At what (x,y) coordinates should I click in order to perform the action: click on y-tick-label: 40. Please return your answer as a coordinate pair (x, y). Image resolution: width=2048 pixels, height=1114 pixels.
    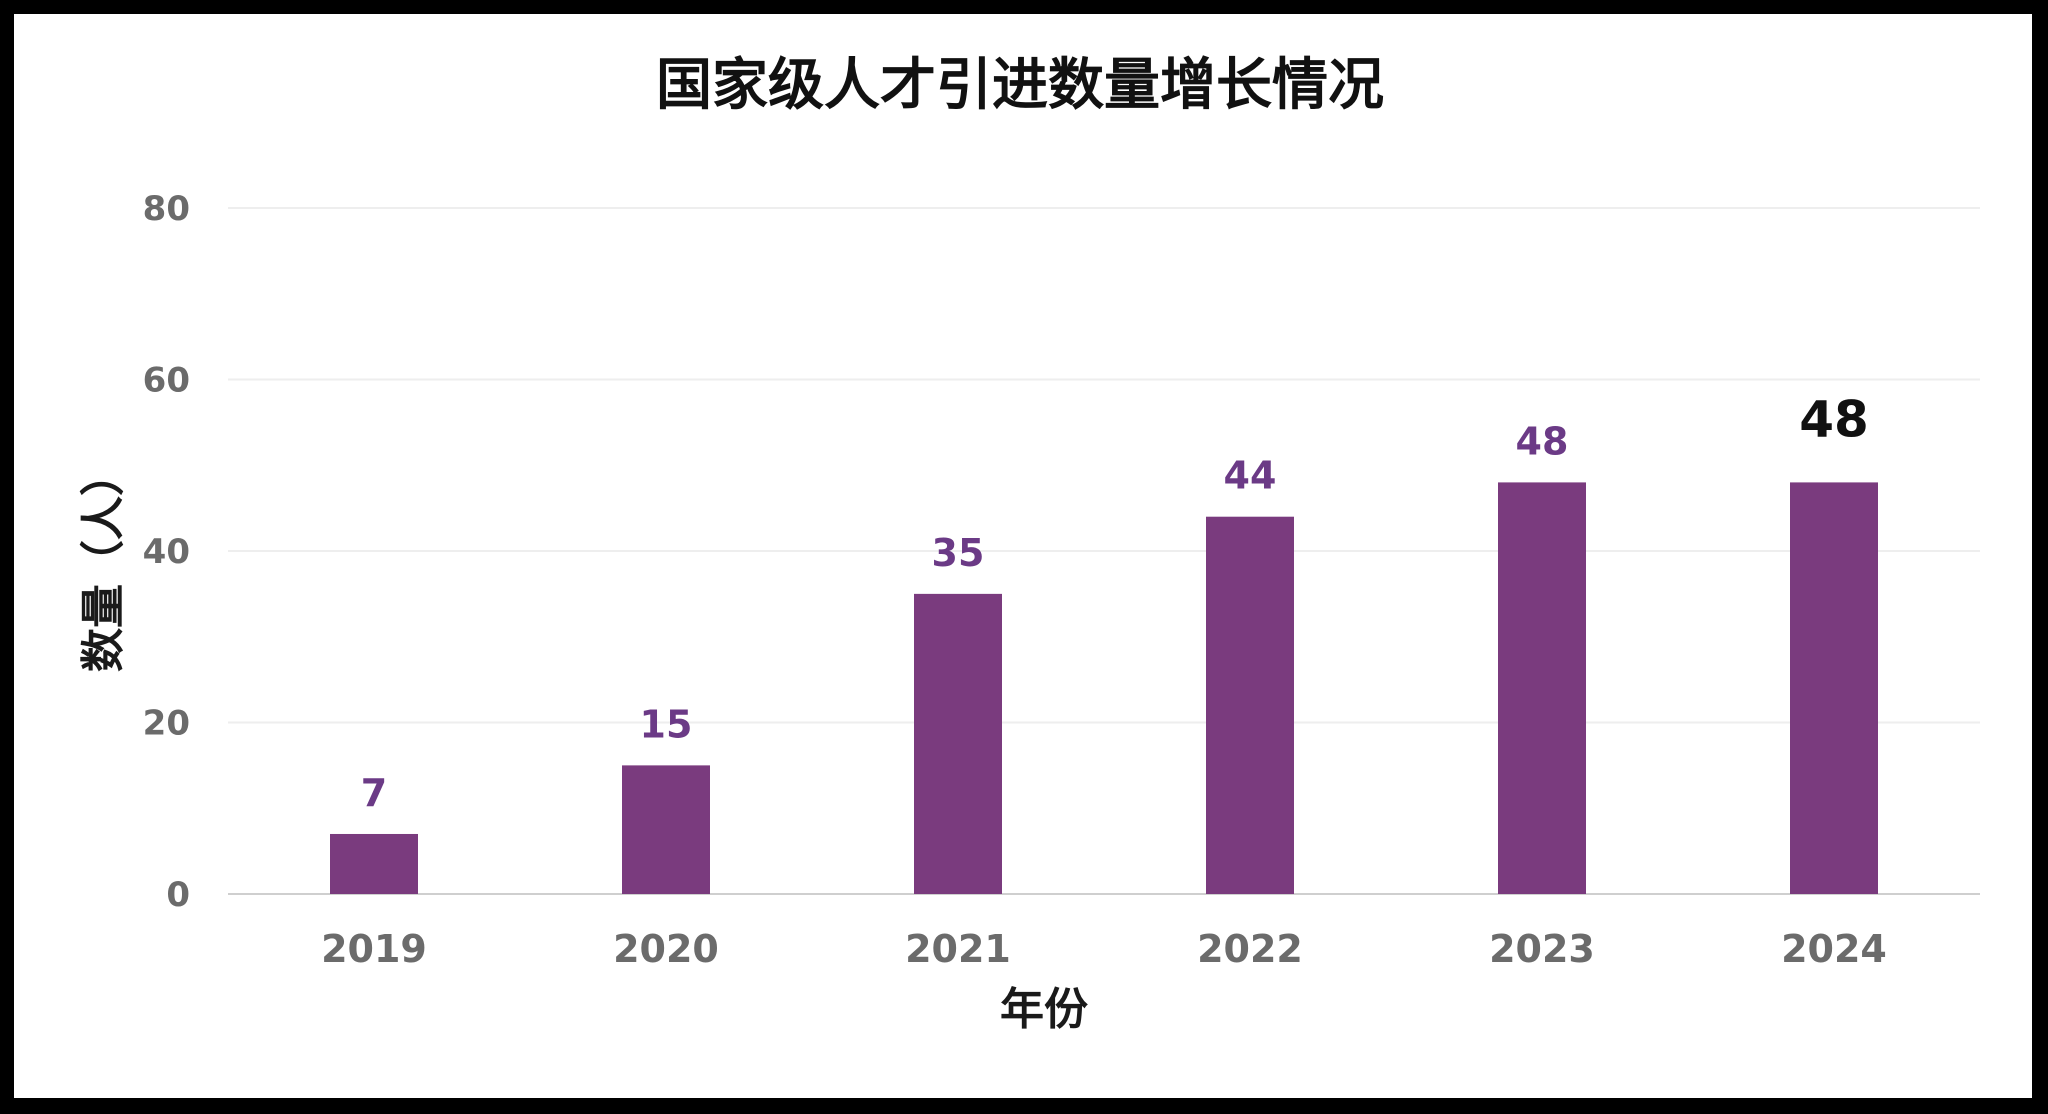
    Looking at the image, I should click on (166, 552).